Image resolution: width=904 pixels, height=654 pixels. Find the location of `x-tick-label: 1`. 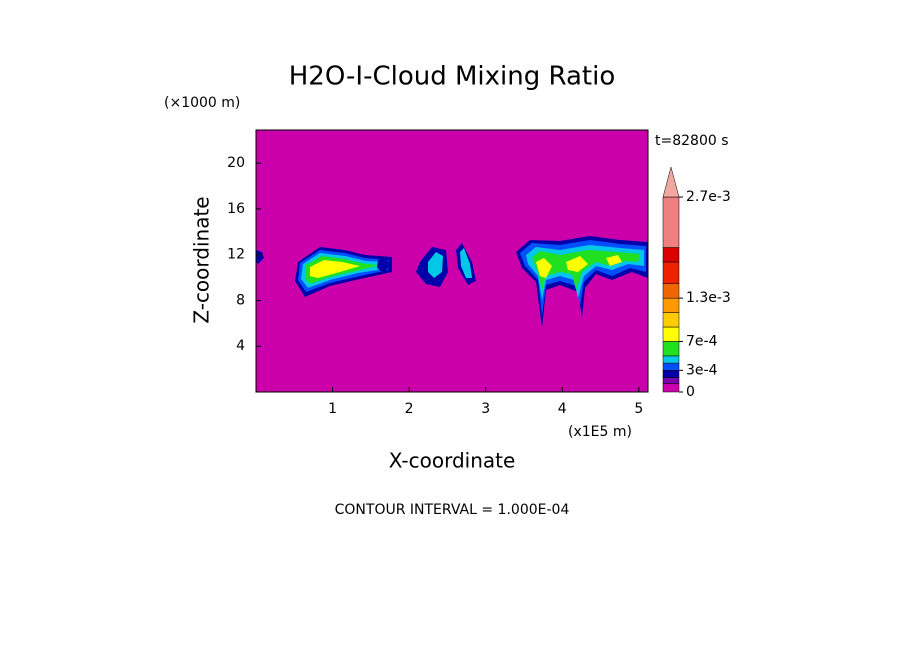

x-tick-label: 1 is located at coordinates (332, 409).